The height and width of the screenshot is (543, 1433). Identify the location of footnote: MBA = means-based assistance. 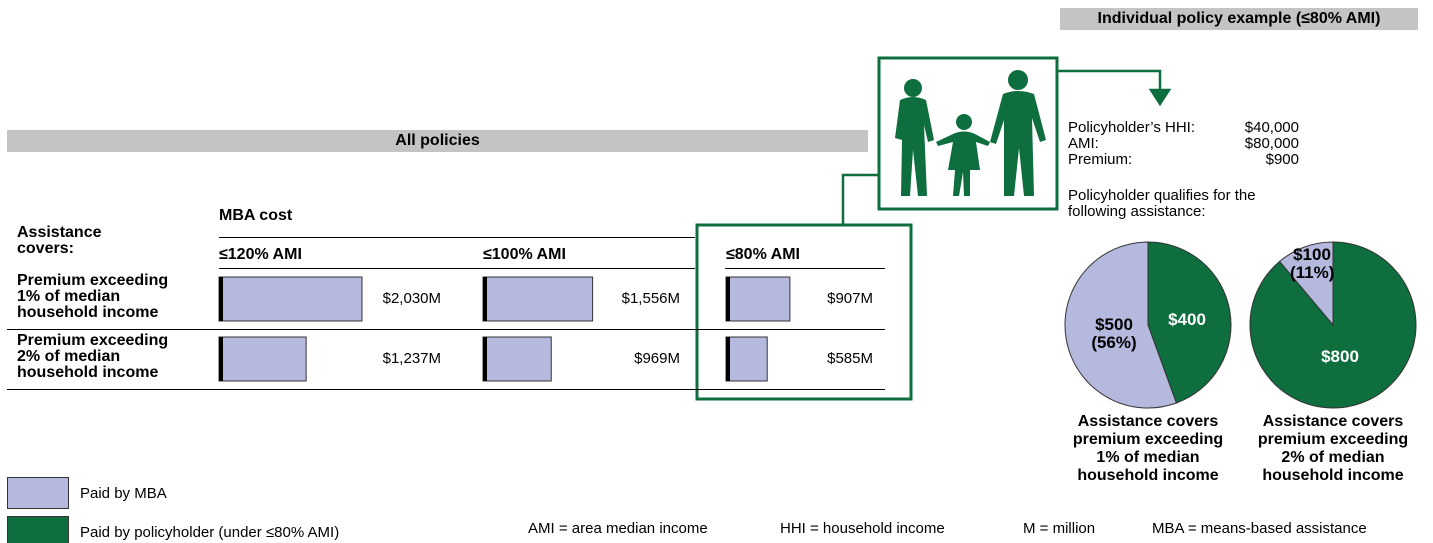
(1259, 528).